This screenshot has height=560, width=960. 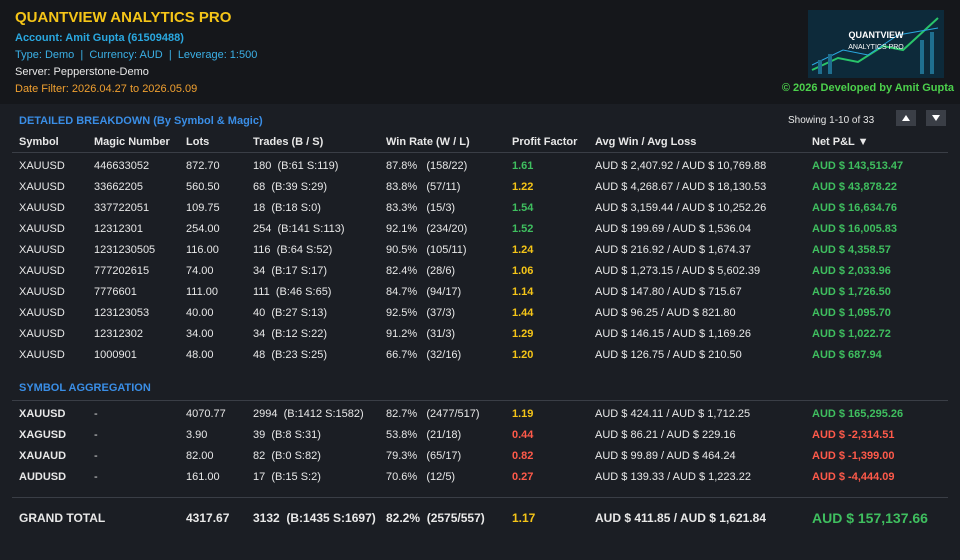 What do you see at coordinates (202, 292) in the screenshot?
I see `lots: 111.00` at bounding box center [202, 292].